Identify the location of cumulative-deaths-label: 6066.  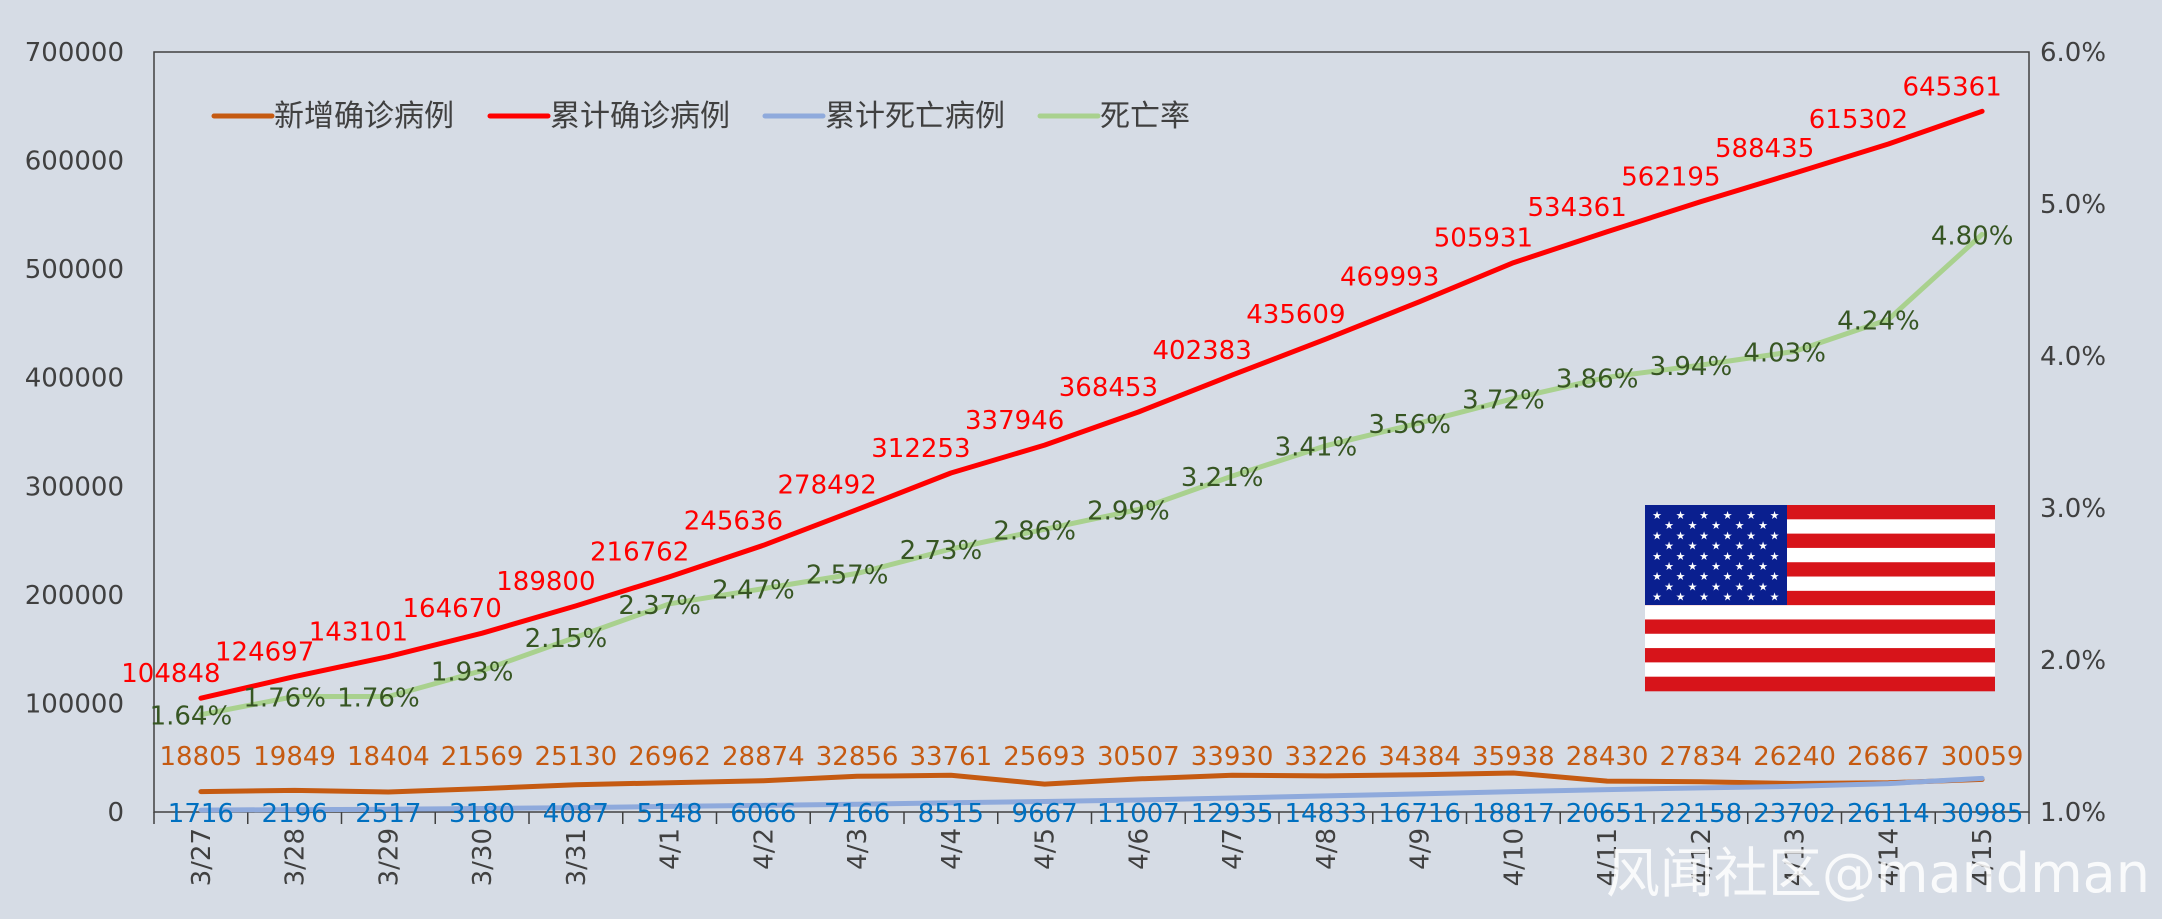
(763, 814).